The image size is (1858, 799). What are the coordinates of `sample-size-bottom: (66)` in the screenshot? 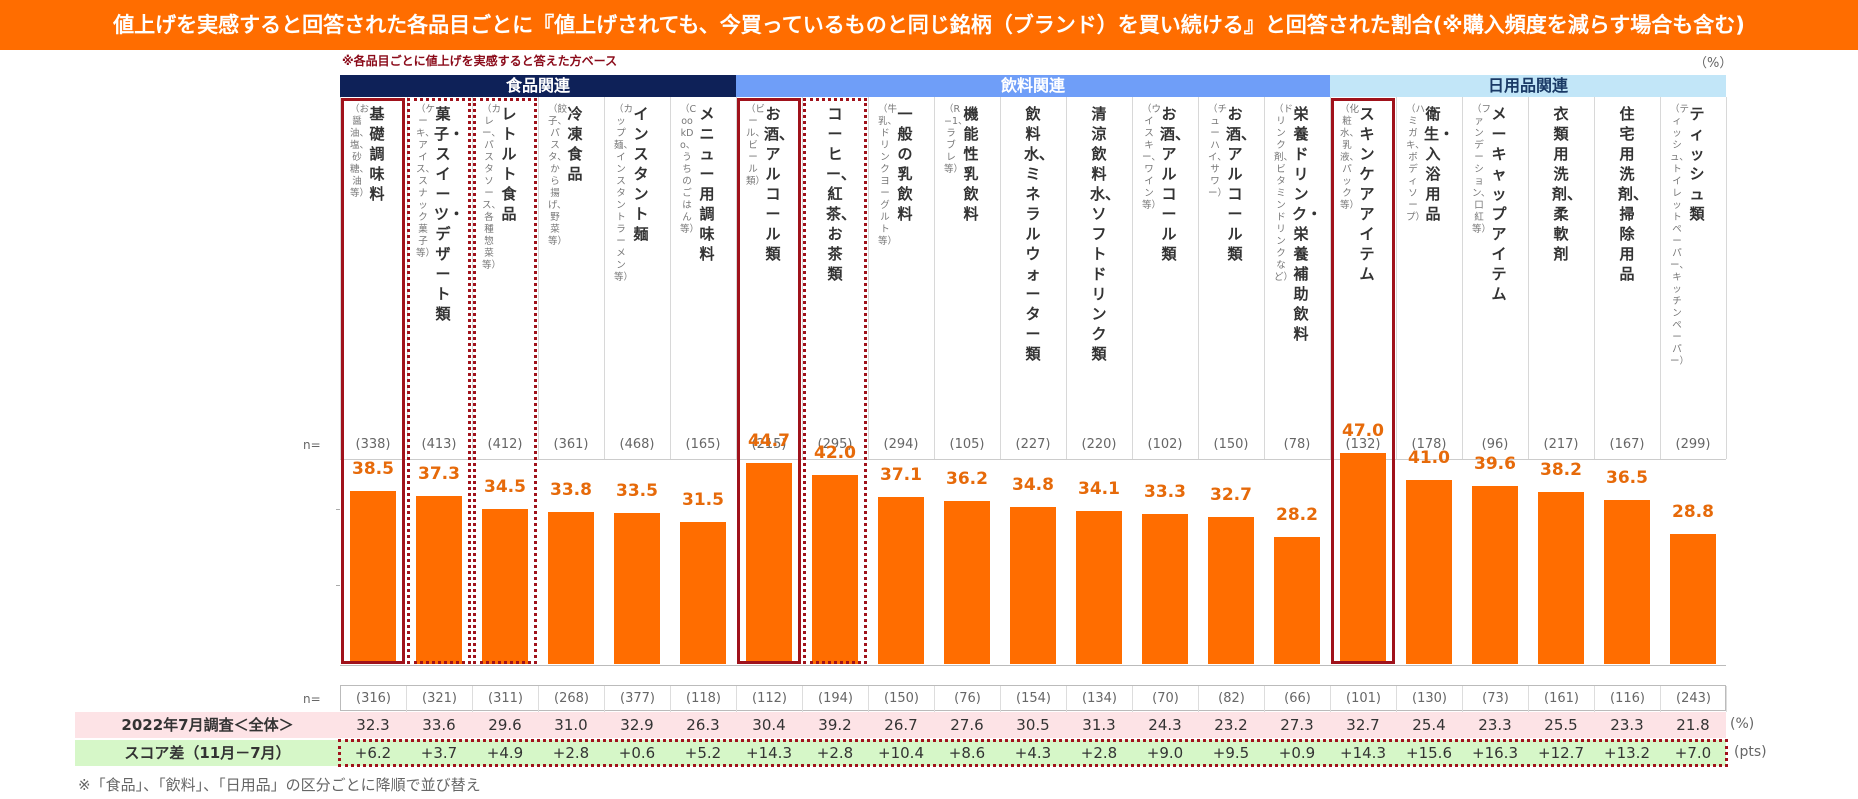 It's located at (1298, 699).